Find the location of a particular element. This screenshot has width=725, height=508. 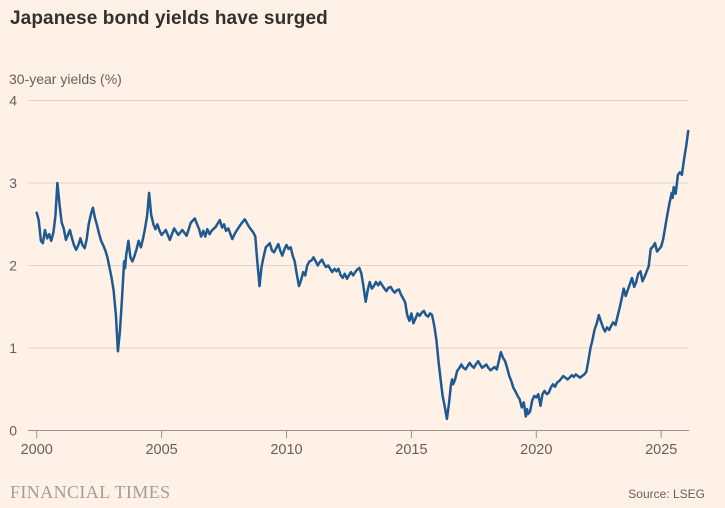

y-tick-label: 2 is located at coordinates (13, 266).